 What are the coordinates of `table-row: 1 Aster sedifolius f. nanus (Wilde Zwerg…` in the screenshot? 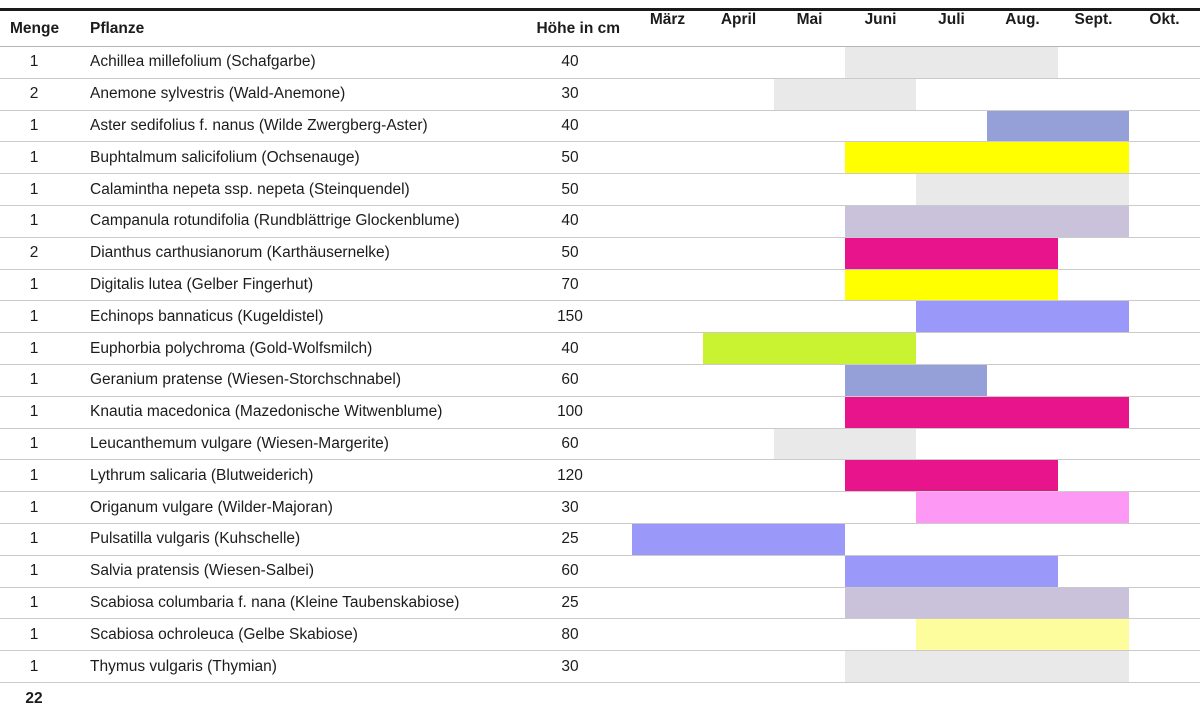 It's located at (600, 125).